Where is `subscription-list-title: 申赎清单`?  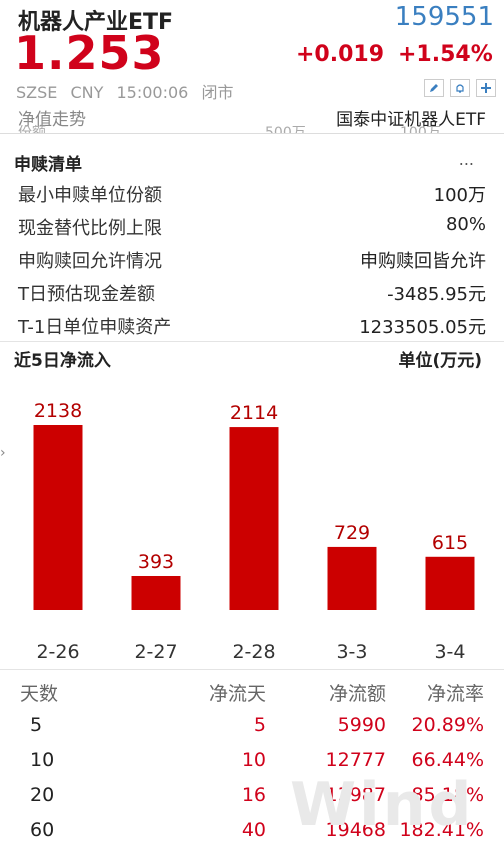 subscription-list-title: 申赎清单 is located at coordinates (48, 165).